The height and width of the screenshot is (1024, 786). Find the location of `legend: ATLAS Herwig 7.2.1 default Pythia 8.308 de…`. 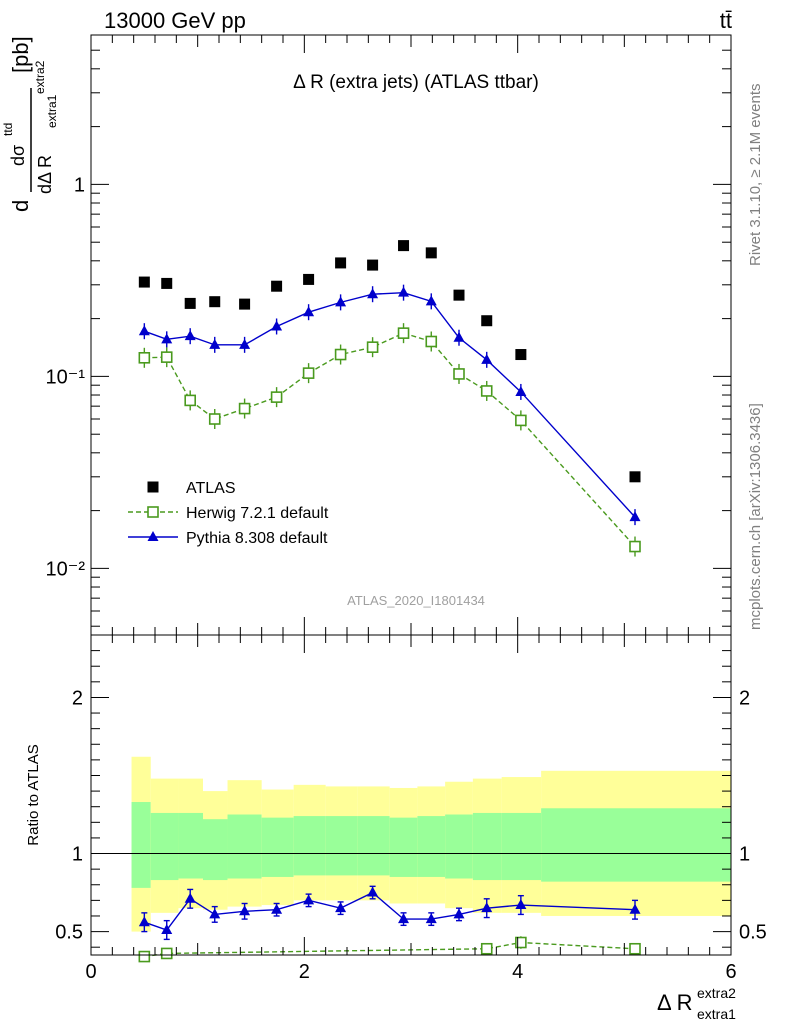

legend: ATLAS Herwig 7.2.1 default Pythia 8.308 de… is located at coordinates (228, 513).